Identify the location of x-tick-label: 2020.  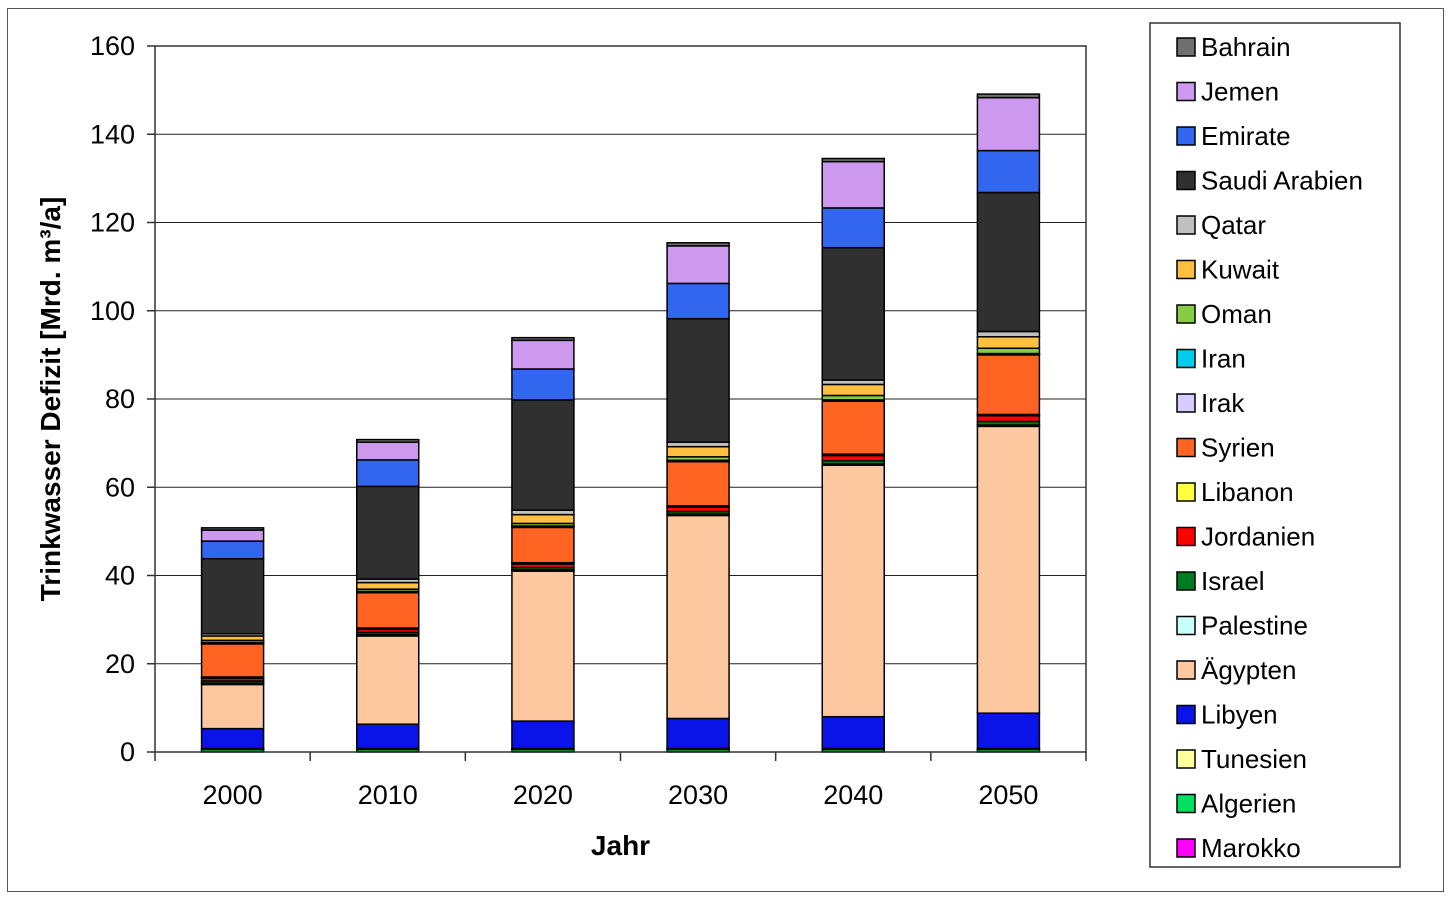
(543, 795).